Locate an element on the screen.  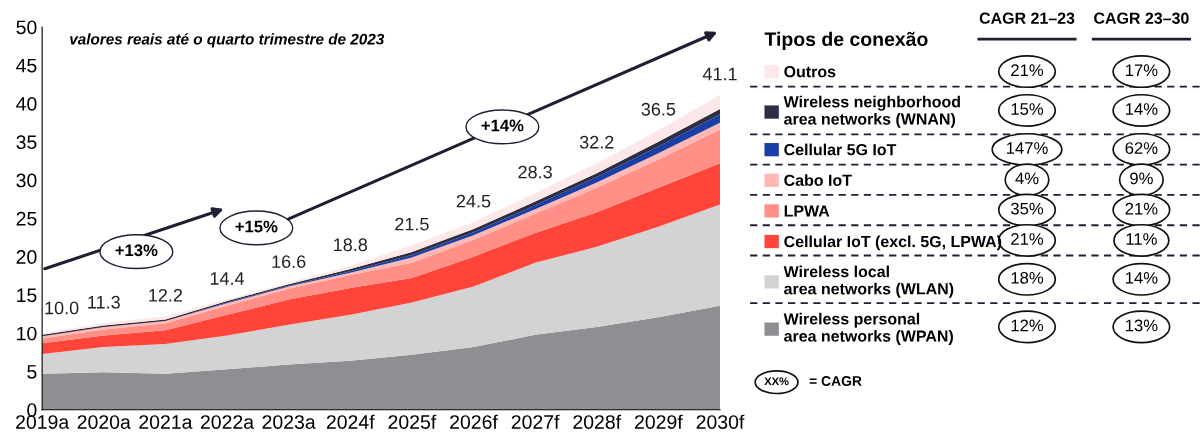
x-tick-label: 2030f is located at coordinates (720, 421).